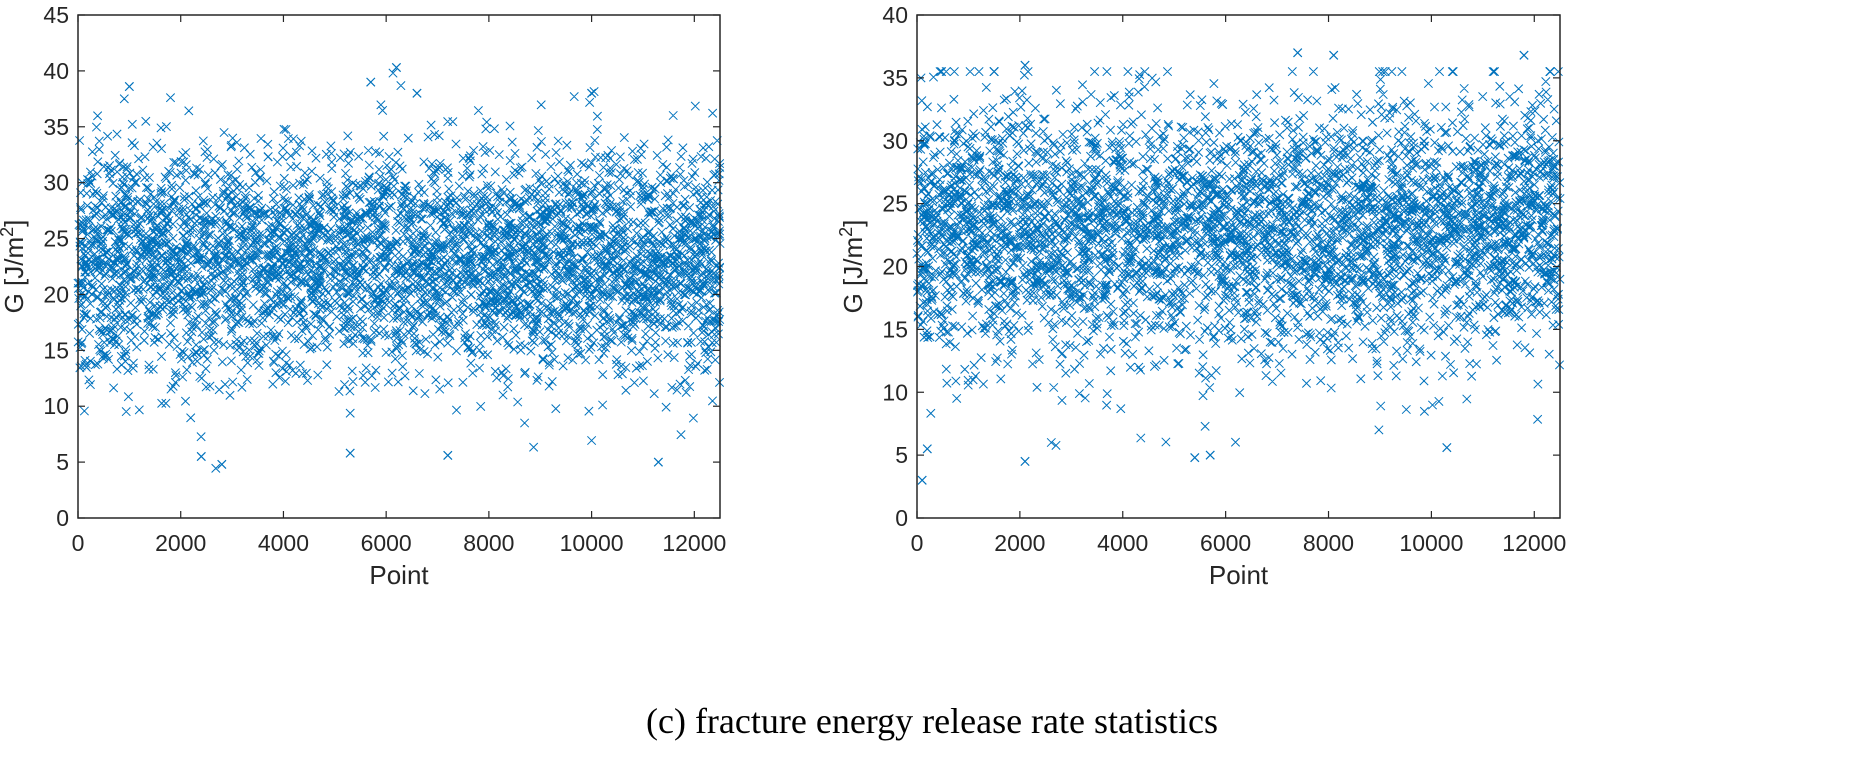 The width and height of the screenshot is (1864, 778). Describe the element at coordinates (56, 15) in the screenshot. I see `y-tick-label: 45` at that location.